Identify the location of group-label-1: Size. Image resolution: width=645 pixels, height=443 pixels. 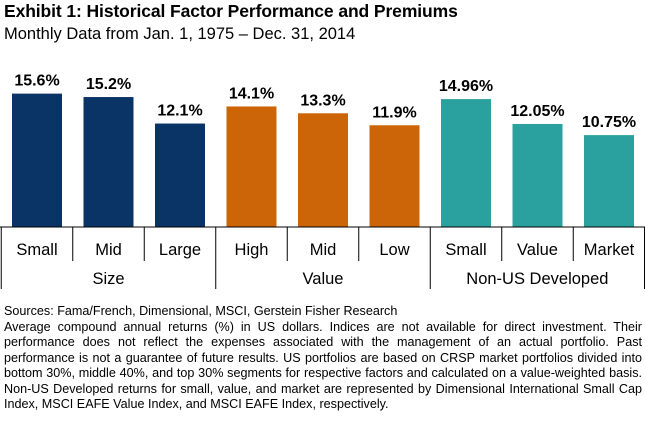
(108, 279).